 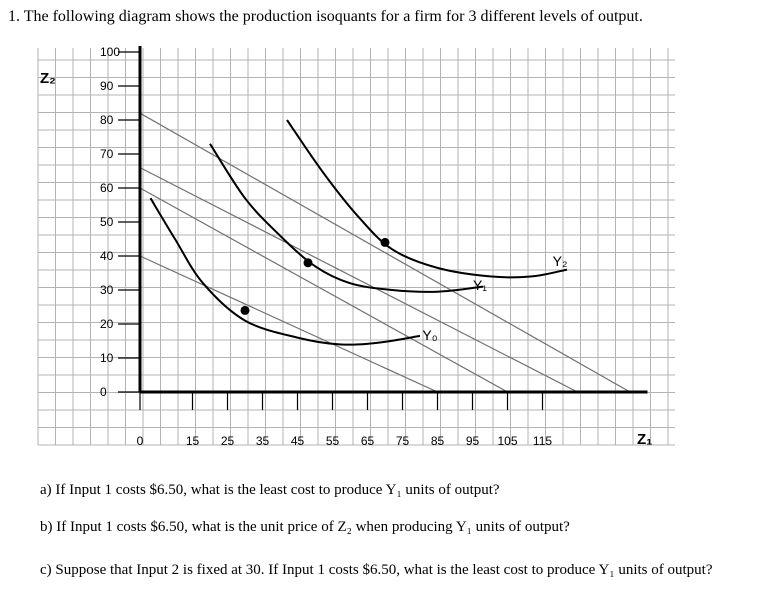 I want to click on tangency-points, so click(x=315, y=276).